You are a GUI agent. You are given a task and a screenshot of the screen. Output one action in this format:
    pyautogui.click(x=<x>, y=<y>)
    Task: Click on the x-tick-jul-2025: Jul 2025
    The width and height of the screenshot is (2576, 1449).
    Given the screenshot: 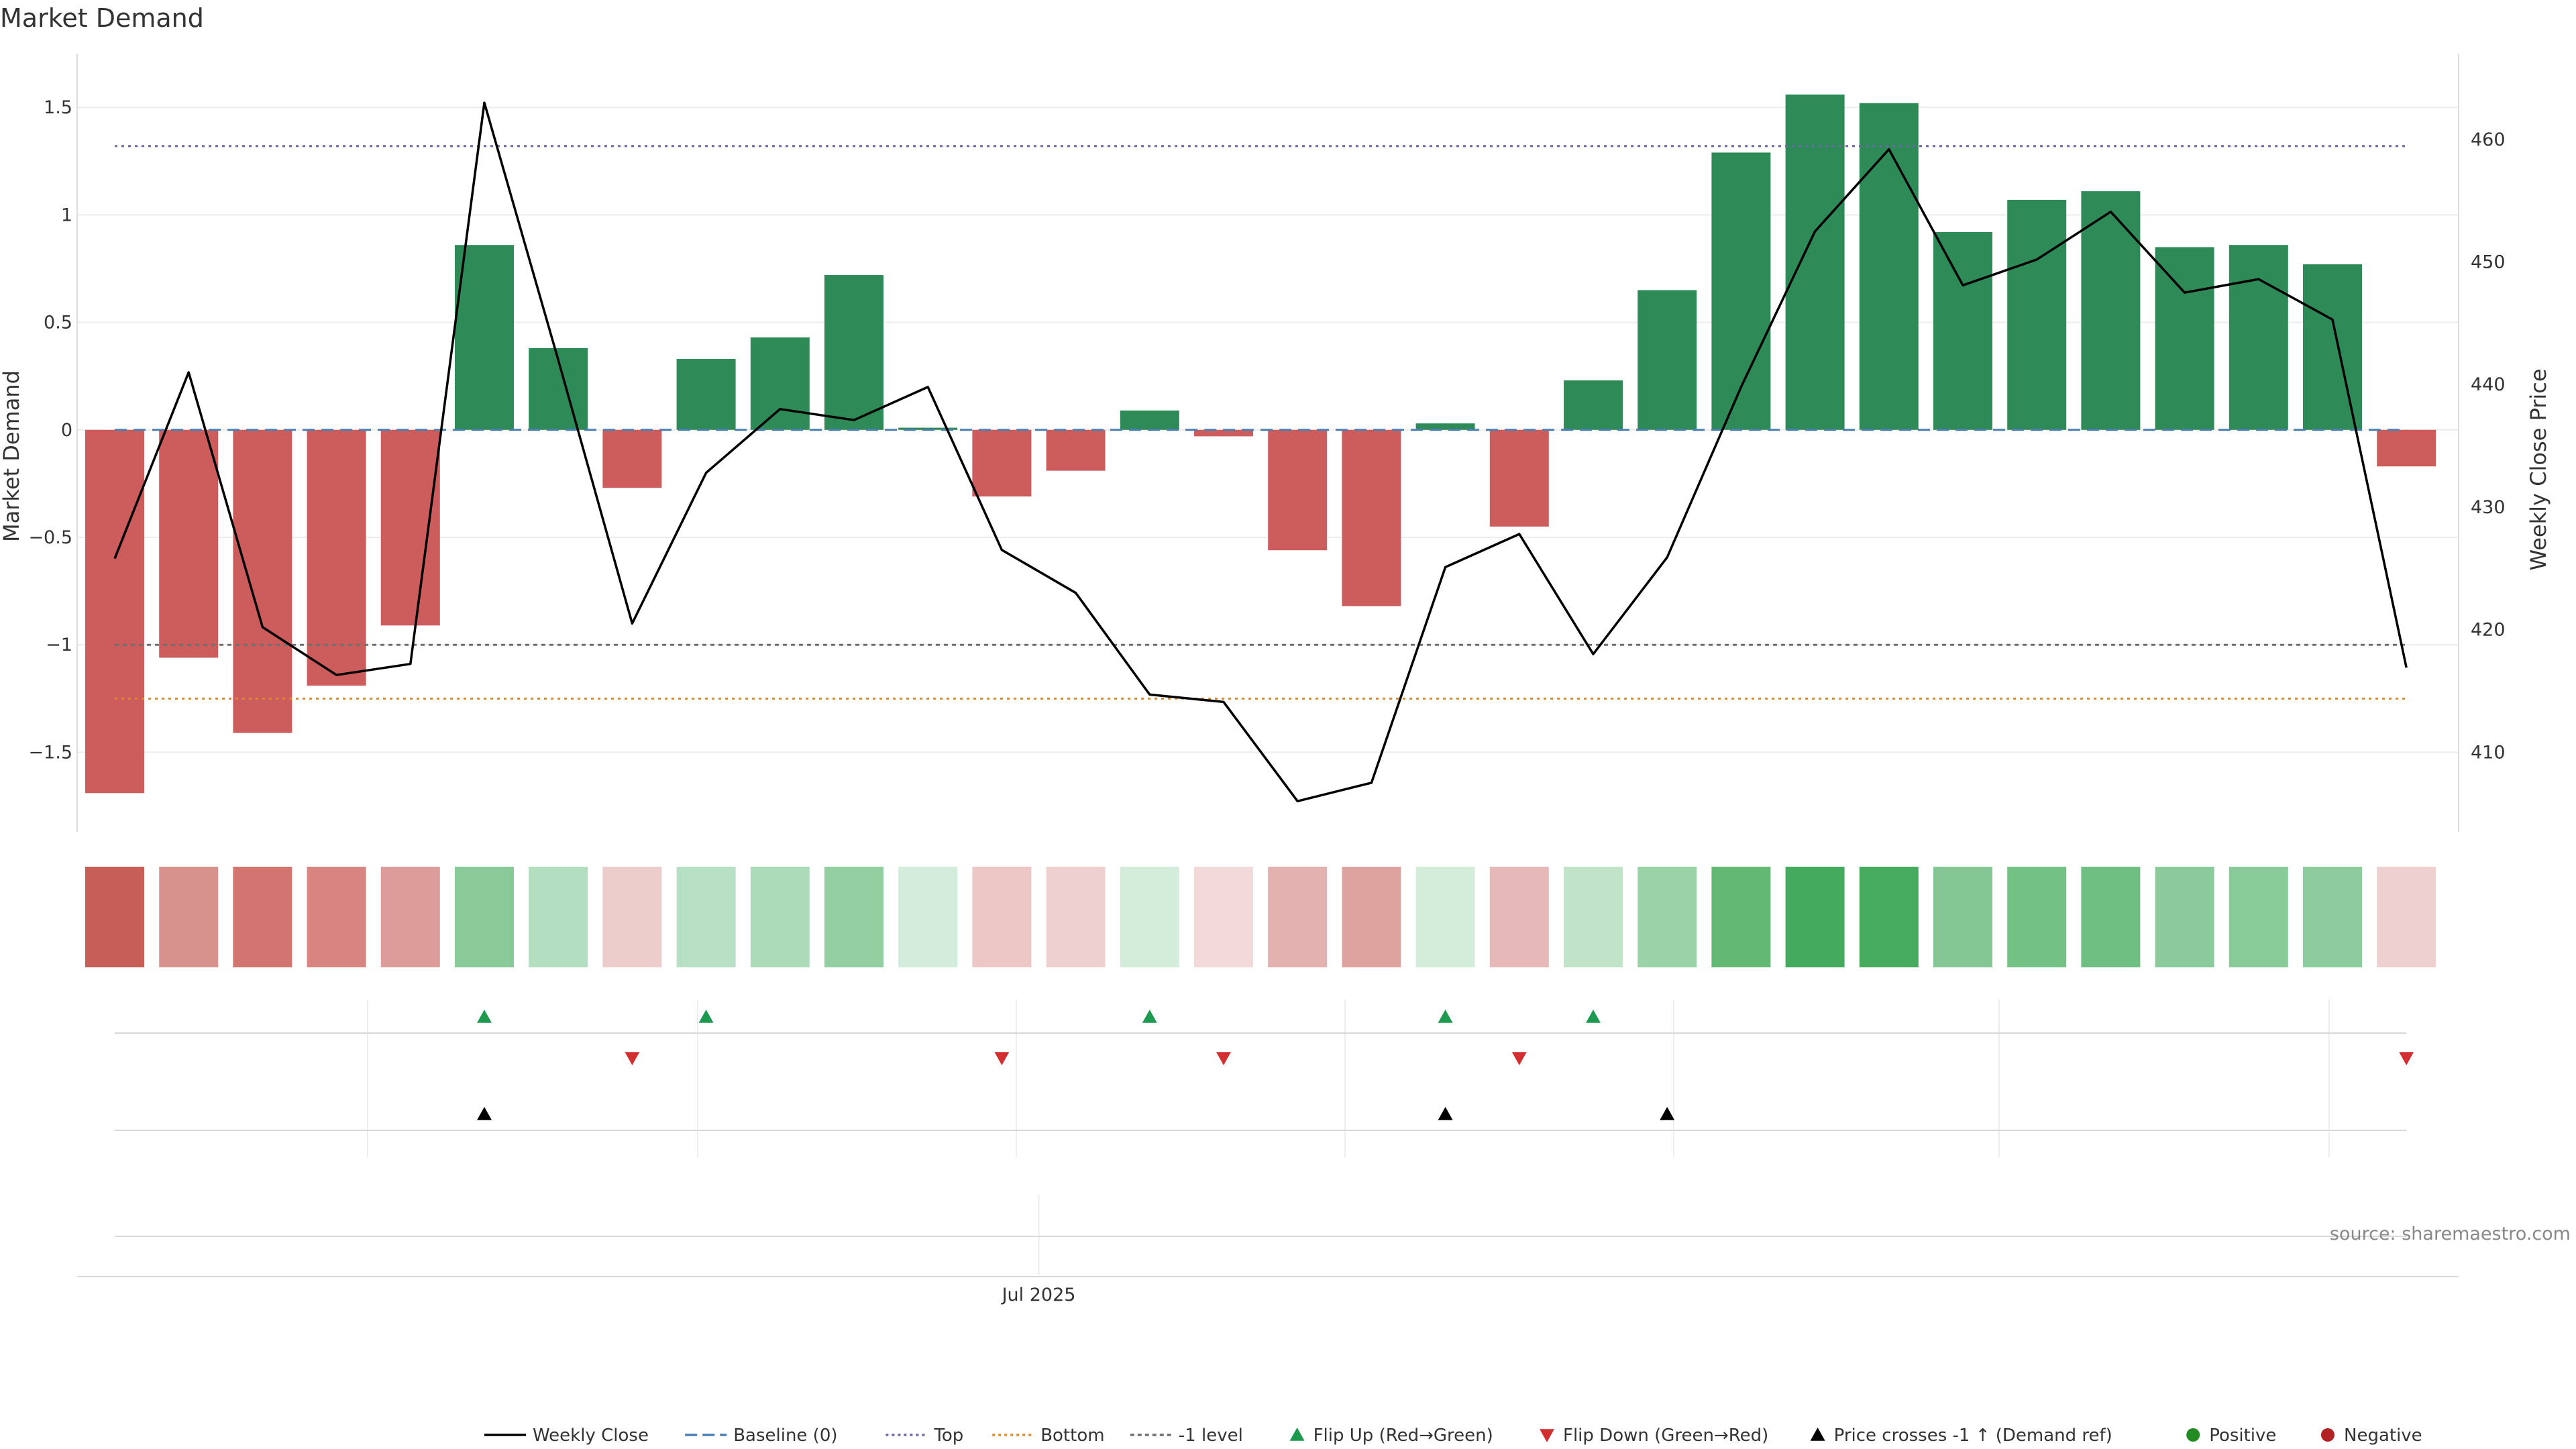 What is the action you would take?
    pyautogui.click(x=1038, y=1295)
    